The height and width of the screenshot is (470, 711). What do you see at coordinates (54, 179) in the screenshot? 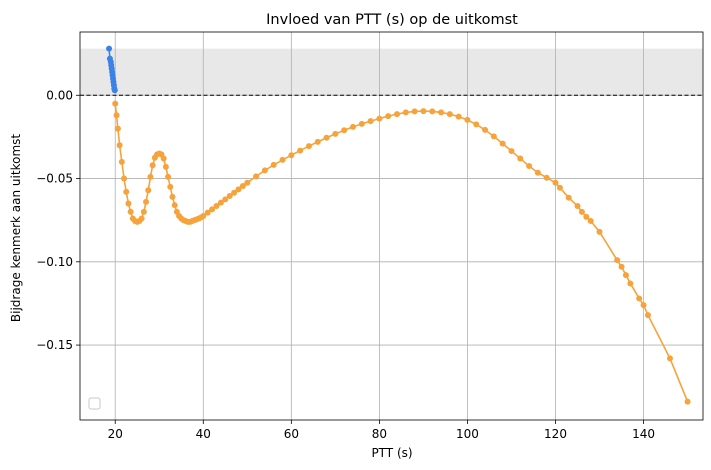
I see `y-tick-label-1: −0.05` at bounding box center [54, 179].